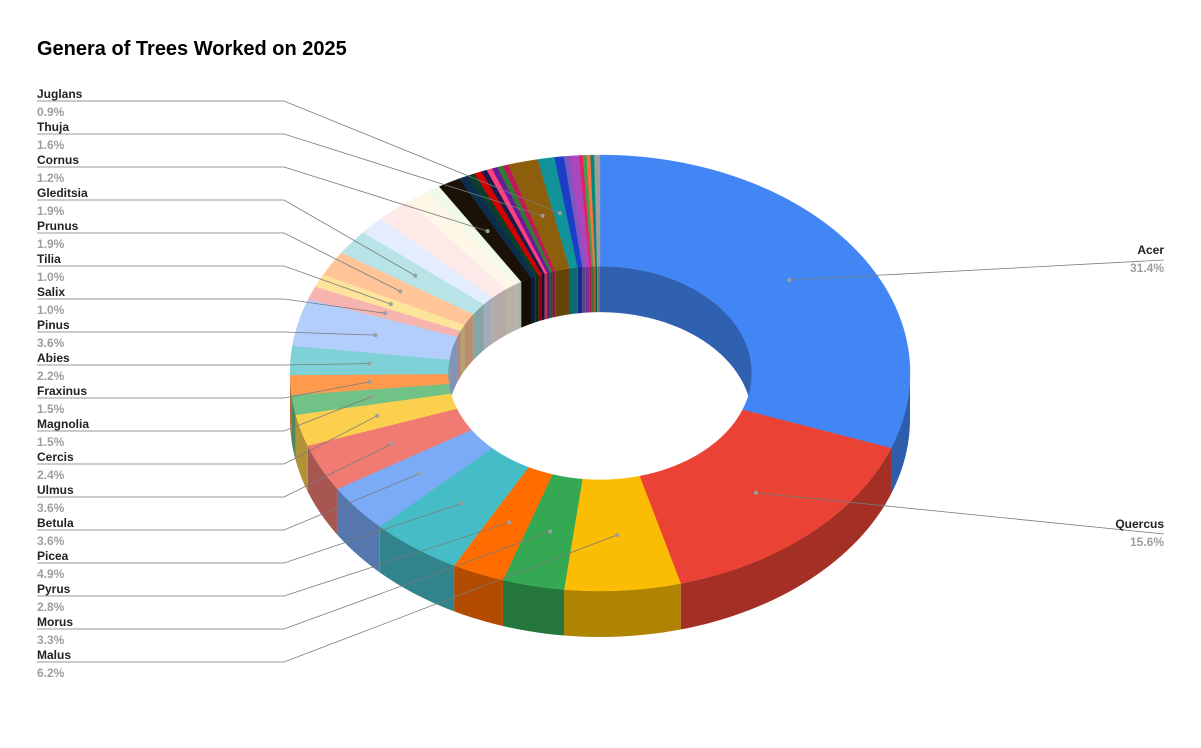 This screenshot has height=748, width=1201. I want to click on label-ulmus: Ulmus, so click(55, 490).